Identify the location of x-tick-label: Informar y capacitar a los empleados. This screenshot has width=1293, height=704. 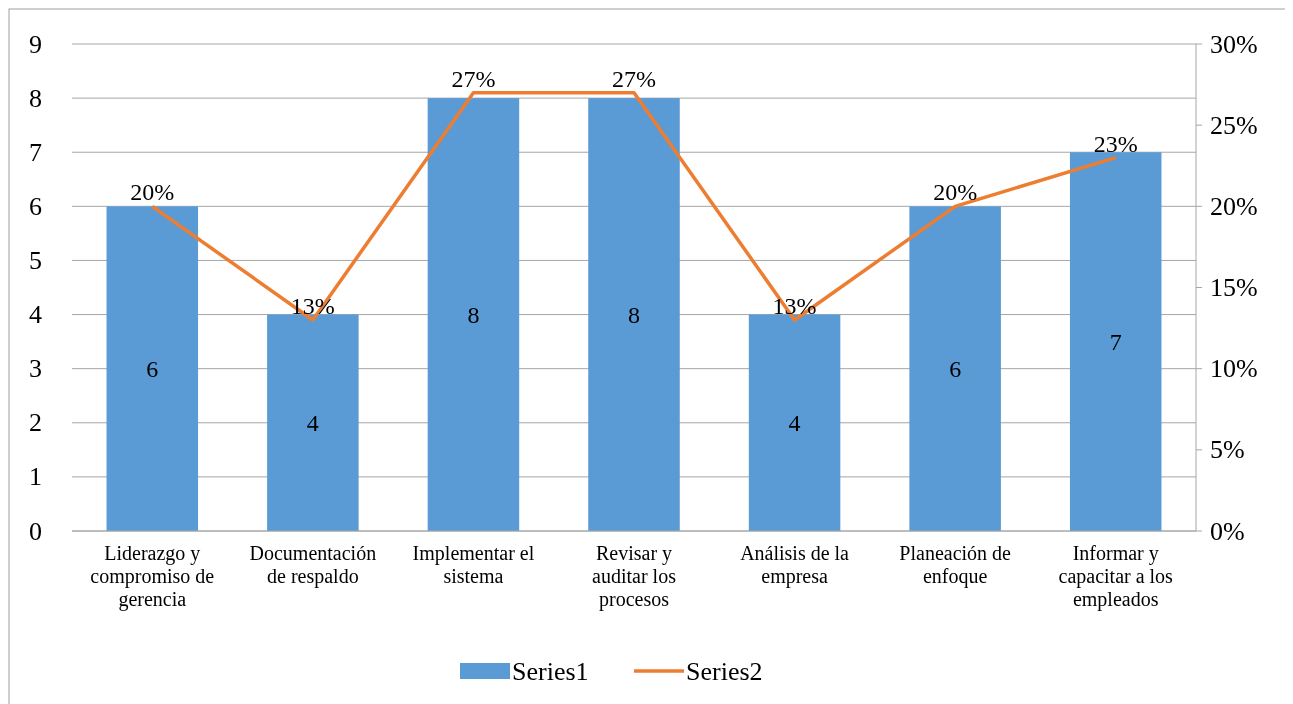
(1116, 576).